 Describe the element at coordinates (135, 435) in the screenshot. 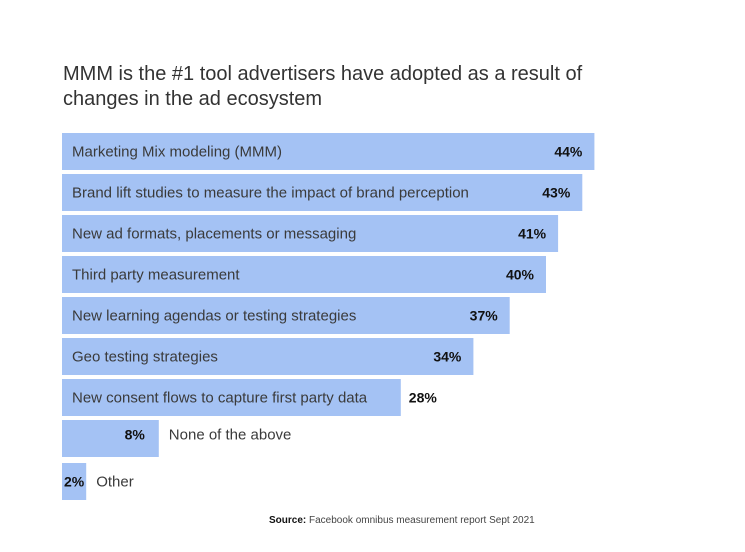

I see `value-label: 8%` at that location.